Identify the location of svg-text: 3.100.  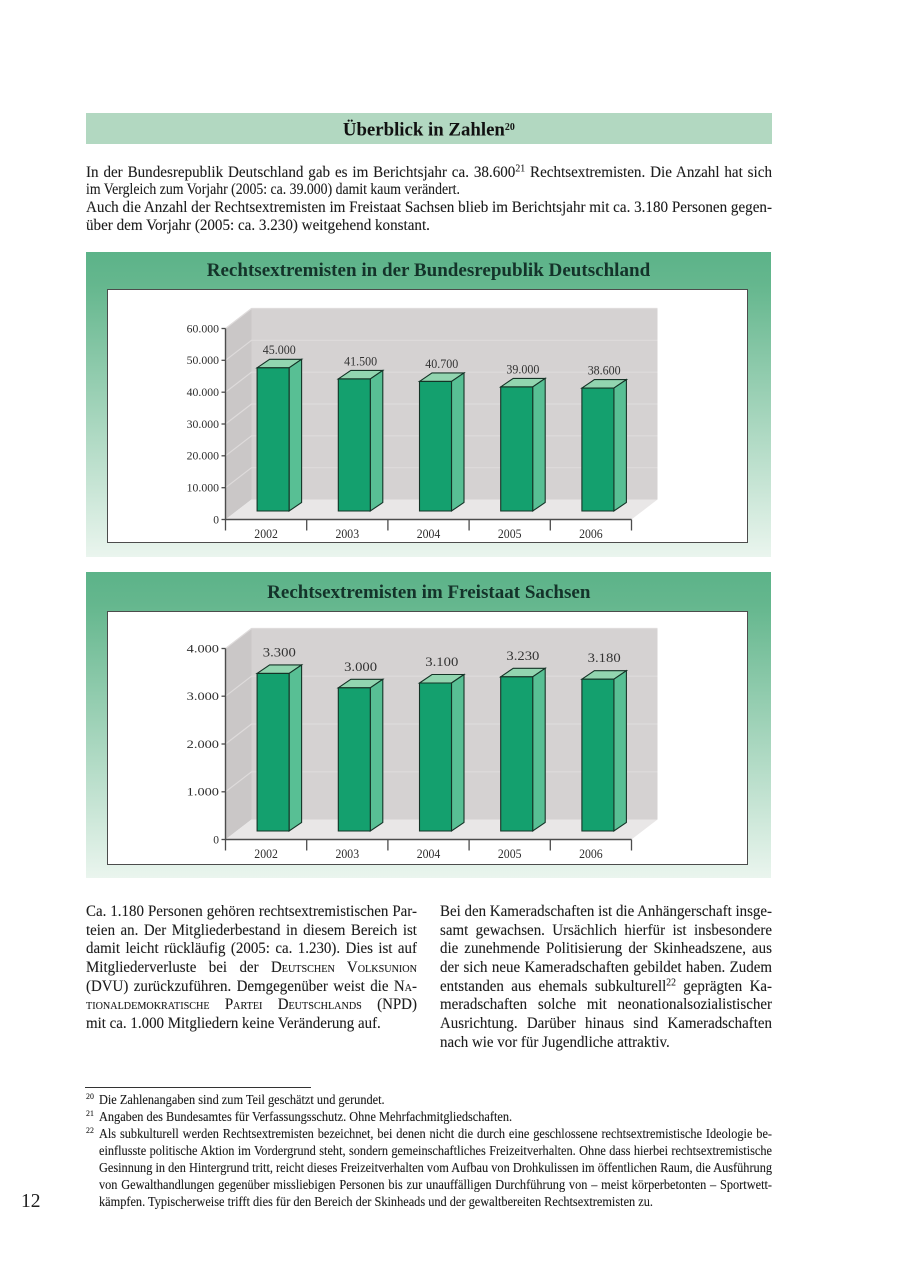
(441, 662).